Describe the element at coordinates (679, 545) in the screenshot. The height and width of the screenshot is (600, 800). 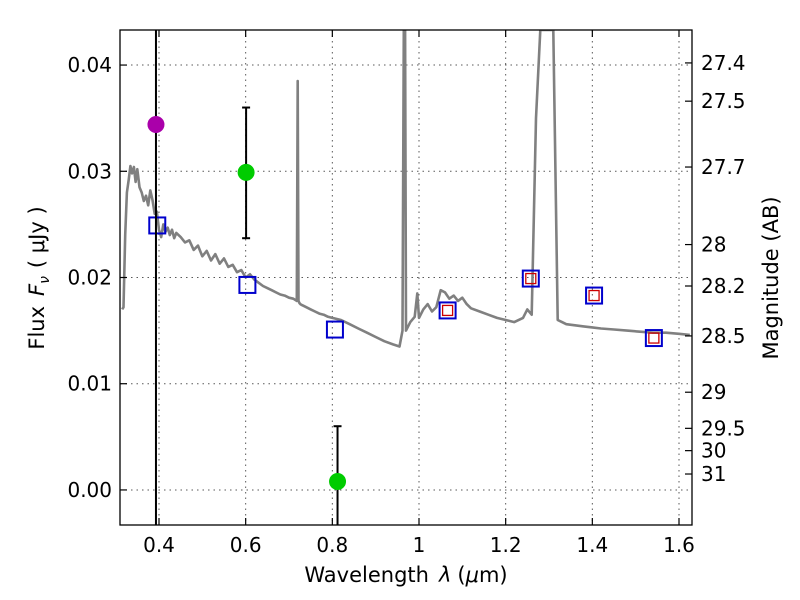
I see `x-tick-label: 1.6` at that location.